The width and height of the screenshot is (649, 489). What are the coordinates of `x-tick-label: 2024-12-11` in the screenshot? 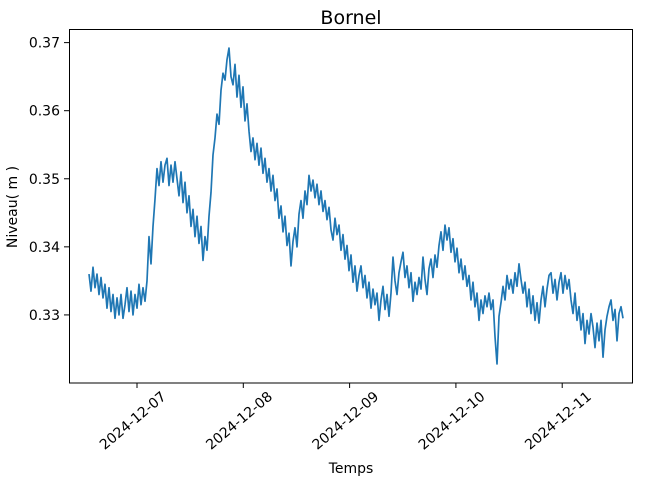 It's located at (558, 421).